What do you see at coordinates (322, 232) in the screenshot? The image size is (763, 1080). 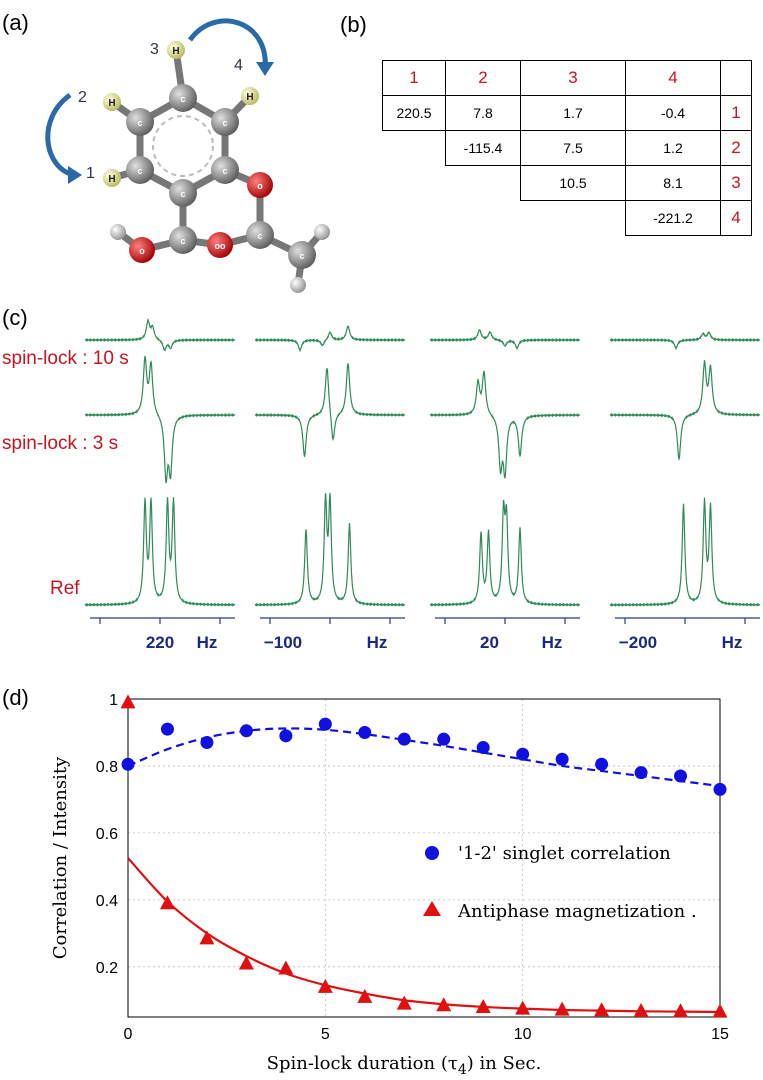 I see `atom-hw2` at bounding box center [322, 232].